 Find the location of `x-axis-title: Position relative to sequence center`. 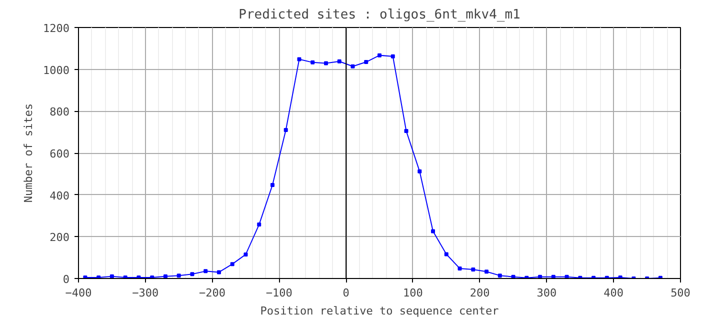

x-axis-title: Position relative to sequence center is located at coordinates (380, 311).